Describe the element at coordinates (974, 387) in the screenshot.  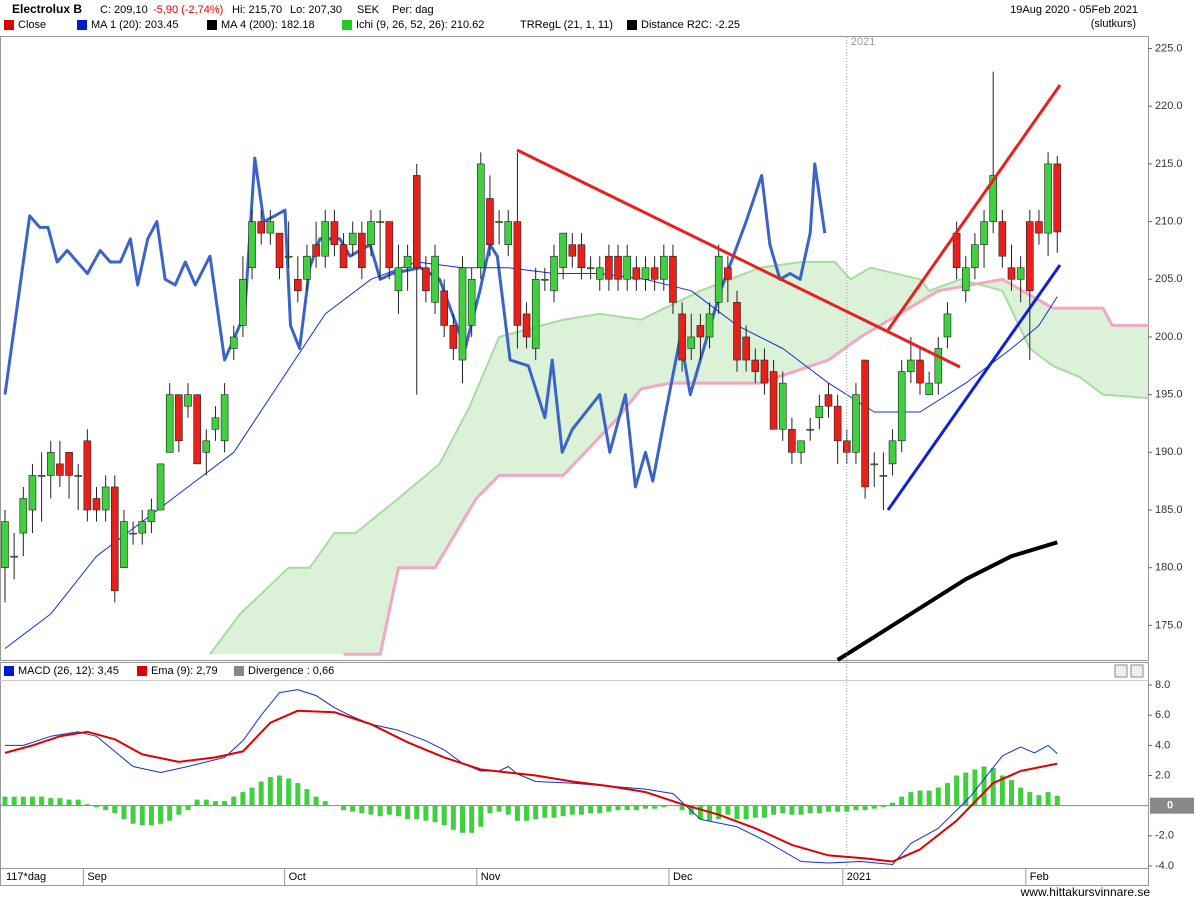
I see `trend-line` at that location.